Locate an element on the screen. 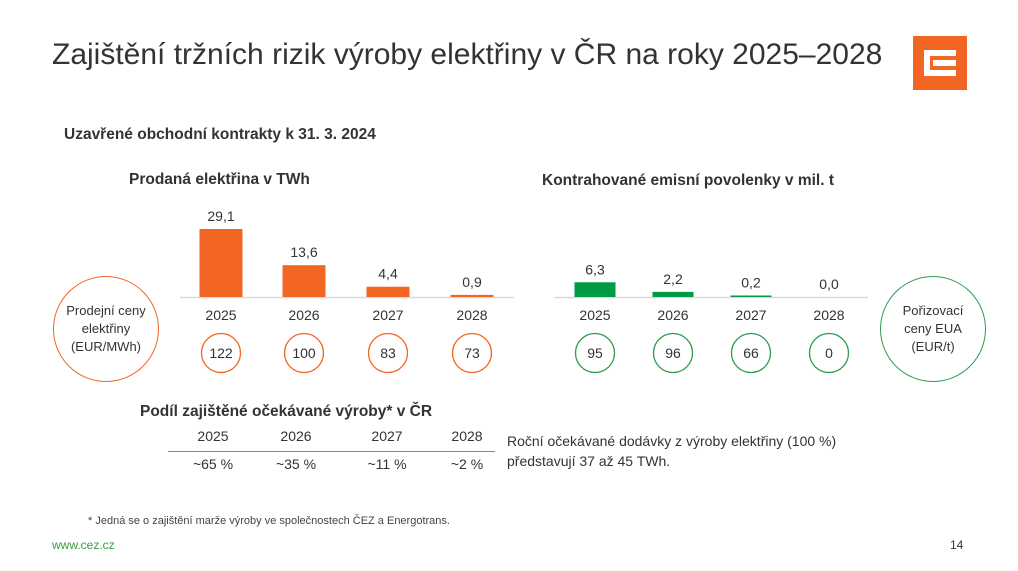 Image resolution: width=1018 pixels, height=571 pixels. chart-title-electricity: Prodaná elektřina v TWh is located at coordinates (219, 179).